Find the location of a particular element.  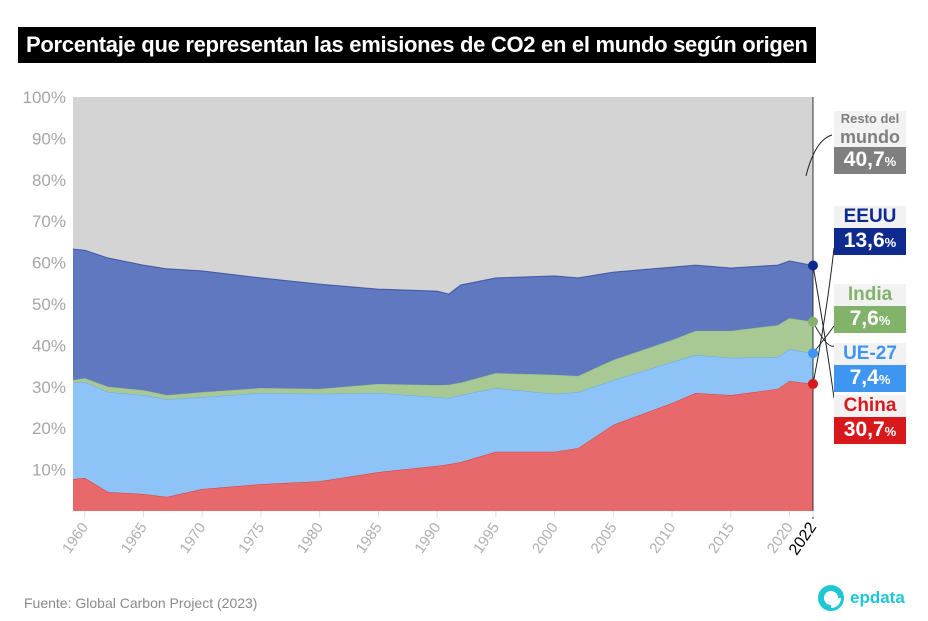

y-tick-label: 90% is located at coordinates (49, 138).